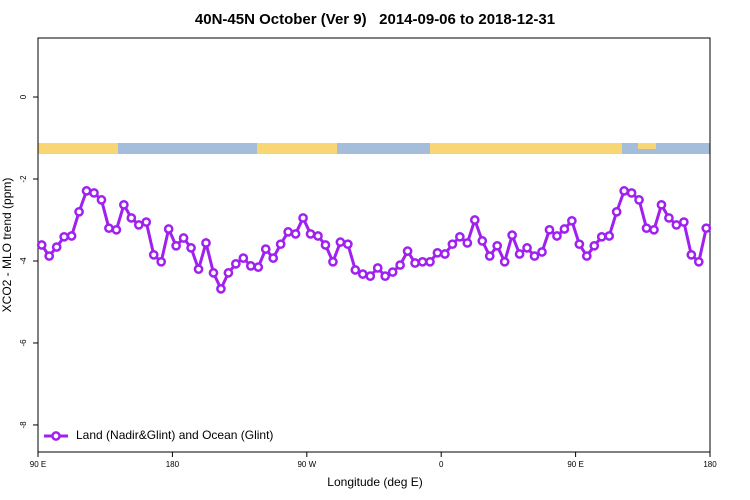 The width and height of the screenshot is (750, 500). I want to click on legend-label: Land (Nadir&Glint) and Ocean (Glint), so click(174, 435).